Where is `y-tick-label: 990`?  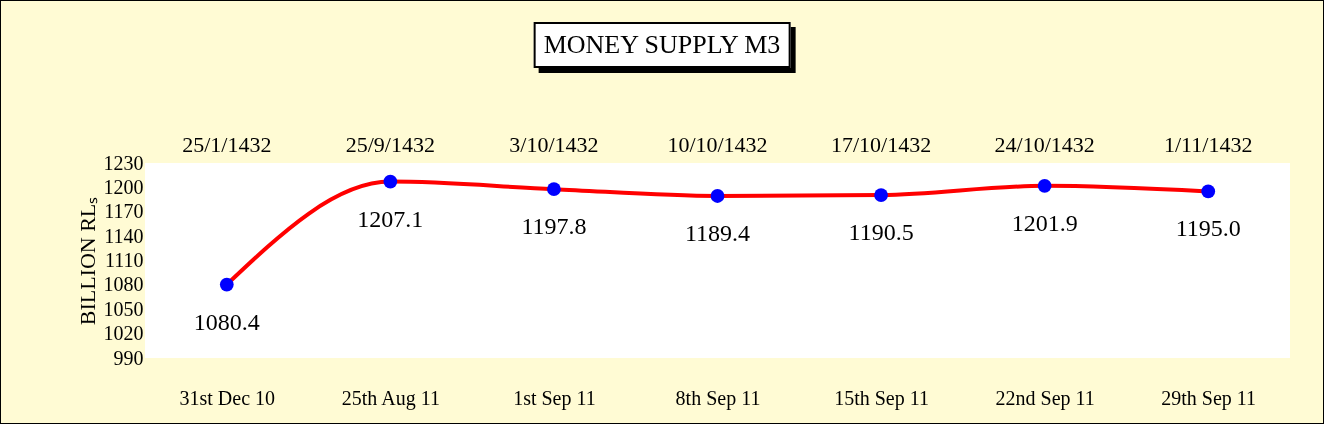 y-tick-label: 990 is located at coordinates (128, 357).